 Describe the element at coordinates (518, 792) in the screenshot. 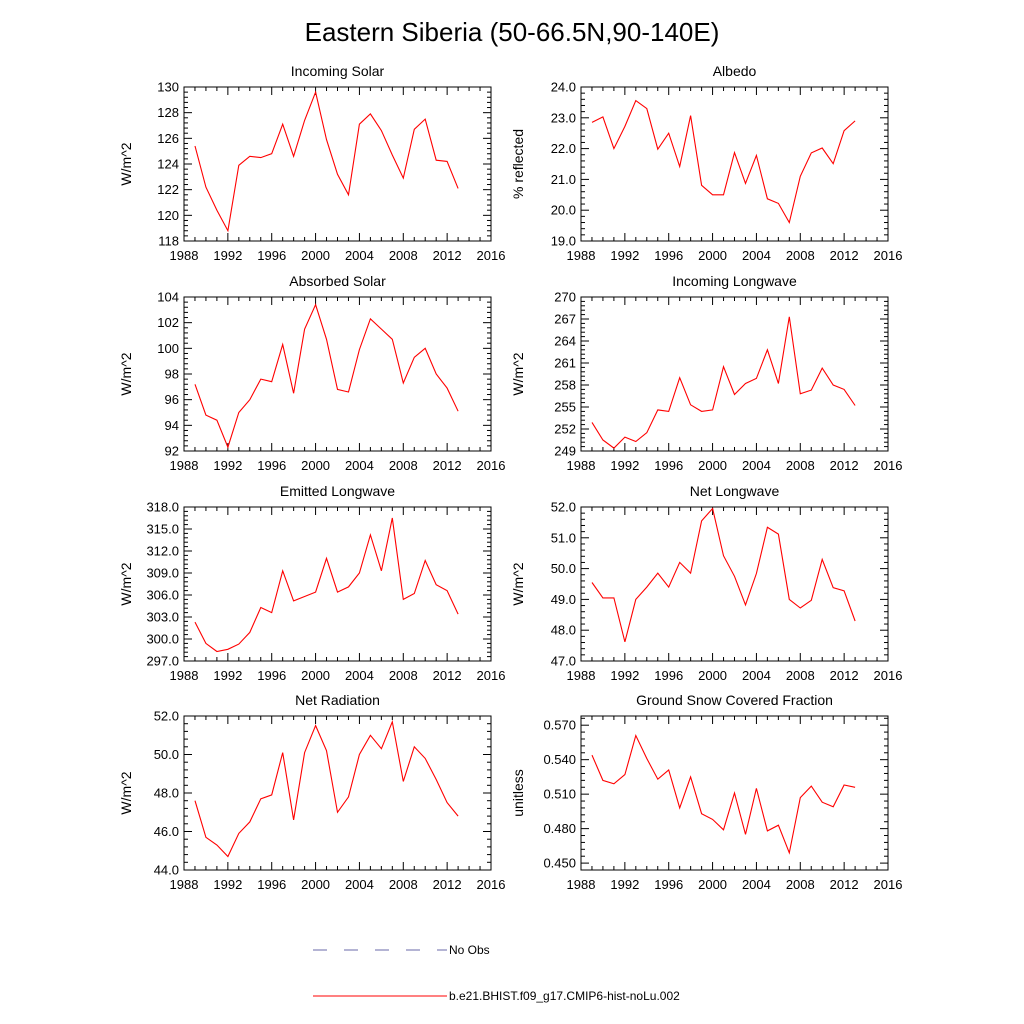

I see `y-axis-label: unitless` at that location.